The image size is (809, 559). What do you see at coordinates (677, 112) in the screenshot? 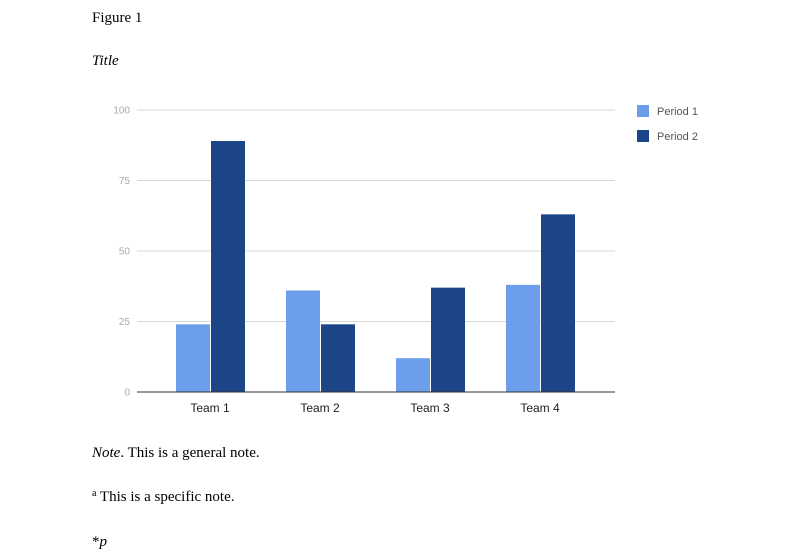
I see `legend-label: Period 1` at bounding box center [677, 112].